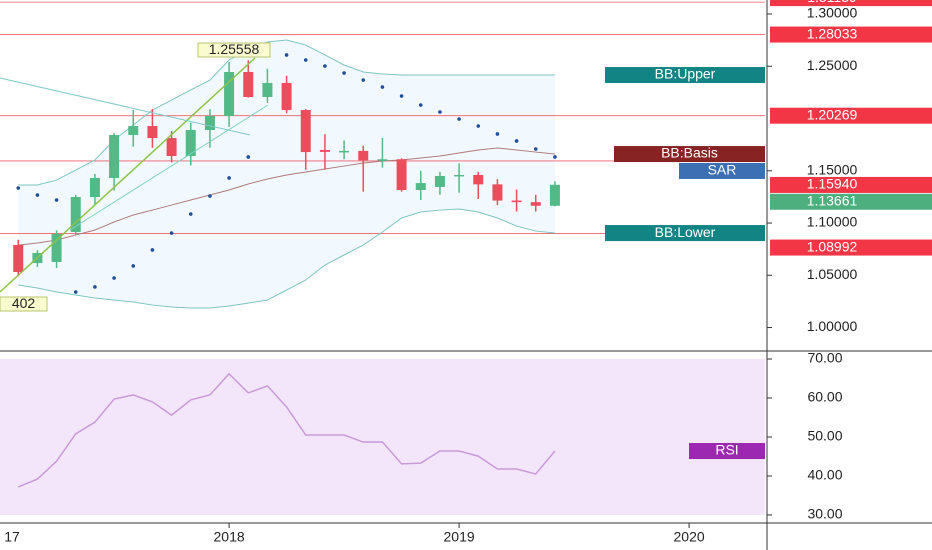 The image size is (932, 550). I want to click on indicator-label: RSI, so click(726, 450).